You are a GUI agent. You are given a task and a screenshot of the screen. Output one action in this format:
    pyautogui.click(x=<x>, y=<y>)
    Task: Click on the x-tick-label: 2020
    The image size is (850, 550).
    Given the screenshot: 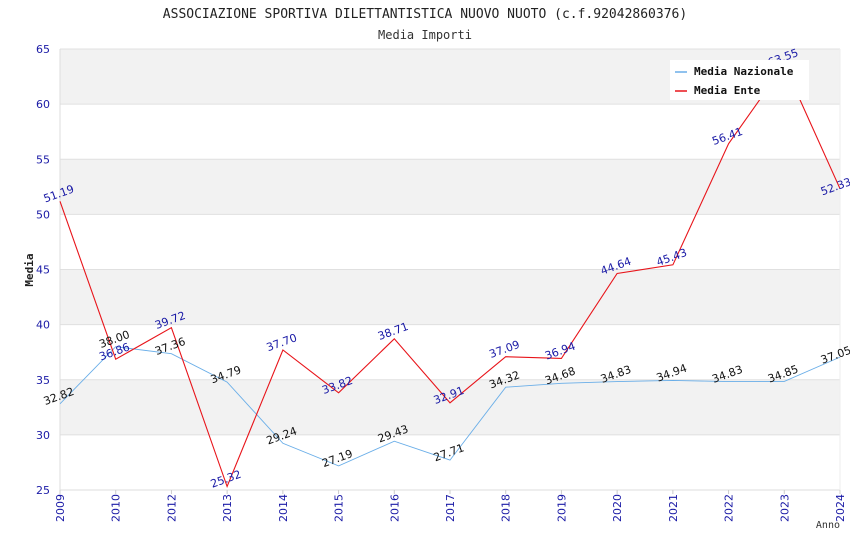 What is the action you would take?
    pyautogui.click(x=617, y=508)
    